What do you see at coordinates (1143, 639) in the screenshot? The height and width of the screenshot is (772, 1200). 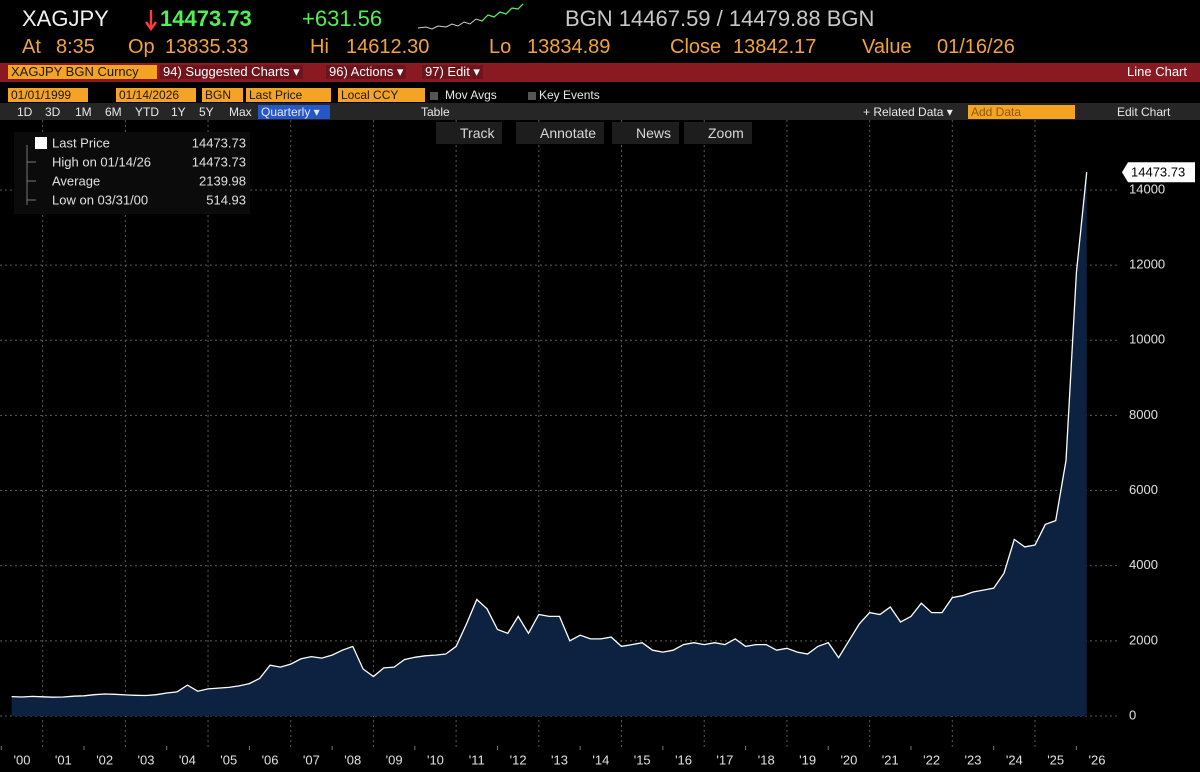 I see `y-tick-label: 2000` at bounding box center [1143, 639].